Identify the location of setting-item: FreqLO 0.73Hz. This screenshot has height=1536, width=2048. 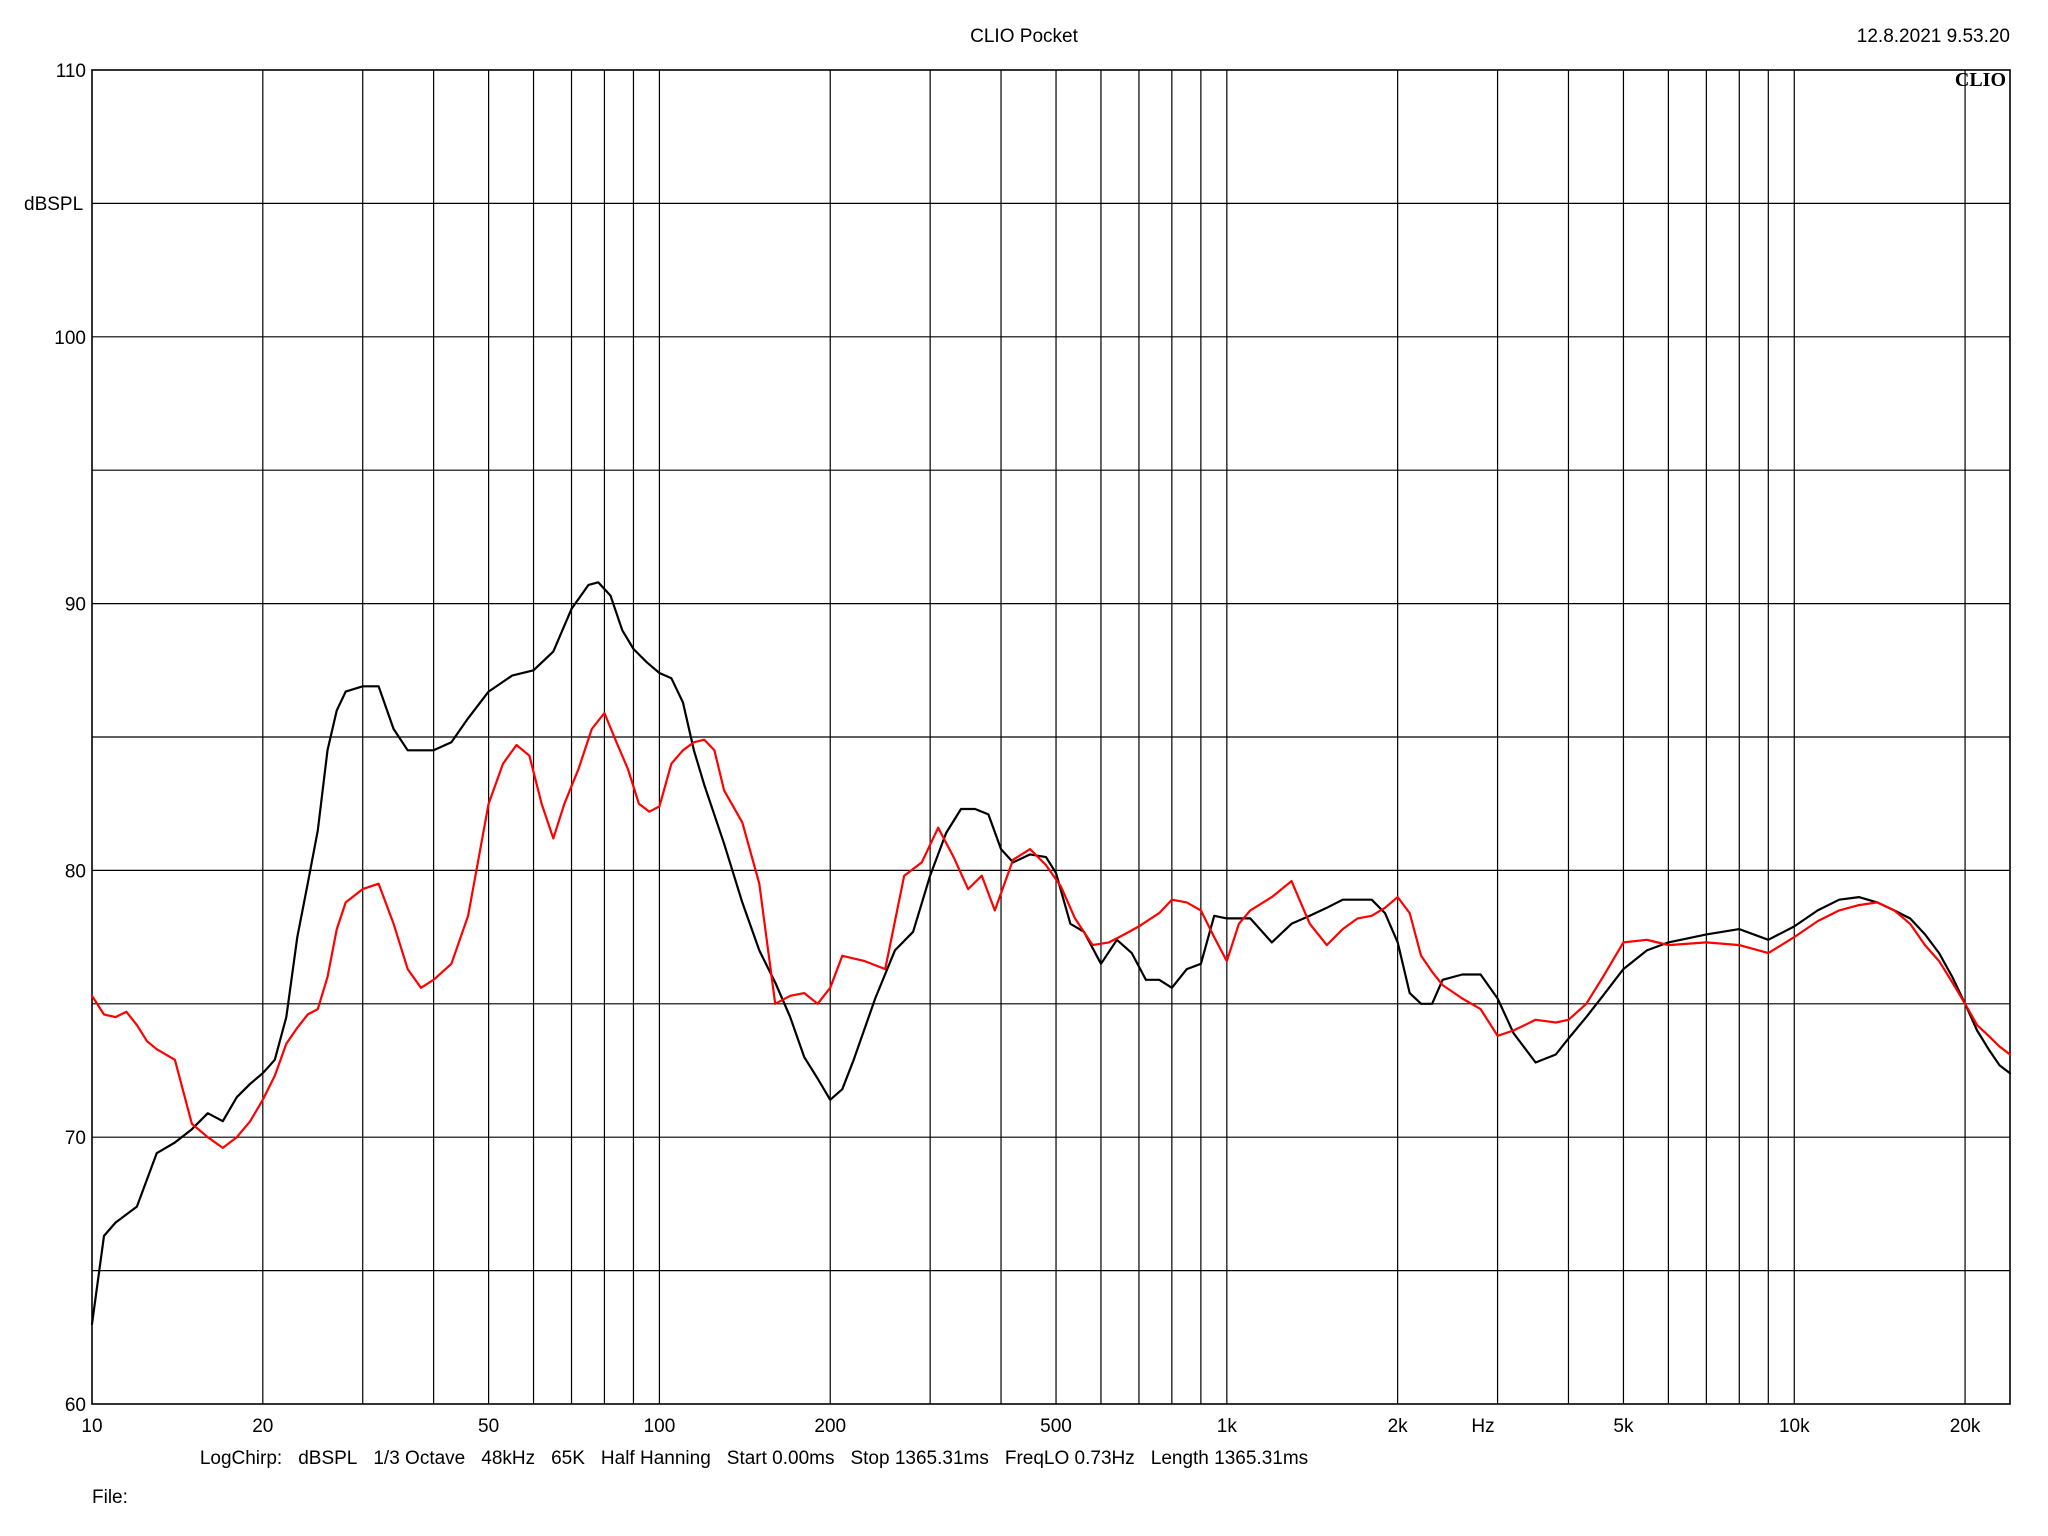
(1070, 1458).